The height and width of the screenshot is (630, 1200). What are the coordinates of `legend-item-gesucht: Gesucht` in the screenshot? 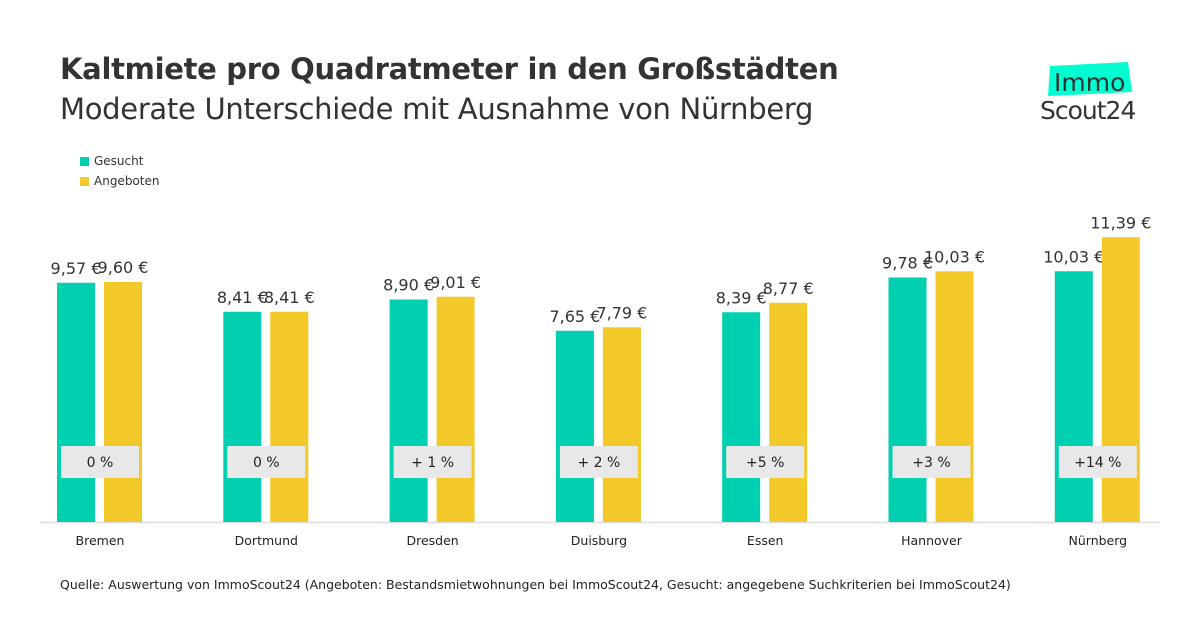 It's located at (119, 161).